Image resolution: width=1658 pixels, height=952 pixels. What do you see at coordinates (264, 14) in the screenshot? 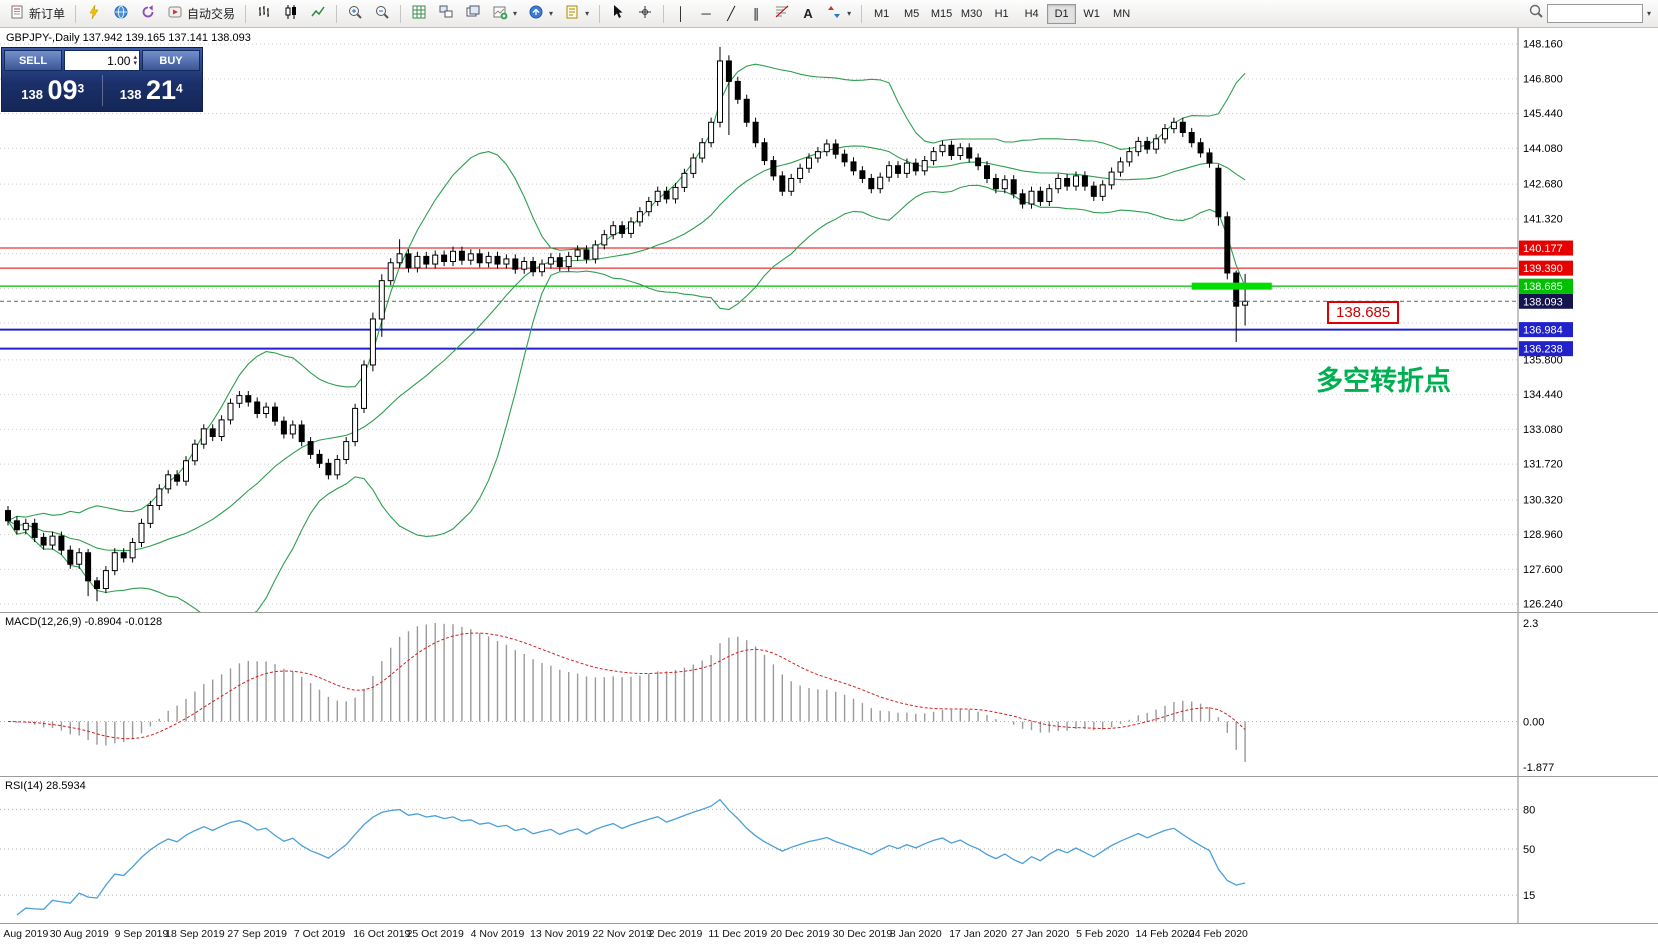
I see `bar-chart-button` at bounding box center [264, 14].